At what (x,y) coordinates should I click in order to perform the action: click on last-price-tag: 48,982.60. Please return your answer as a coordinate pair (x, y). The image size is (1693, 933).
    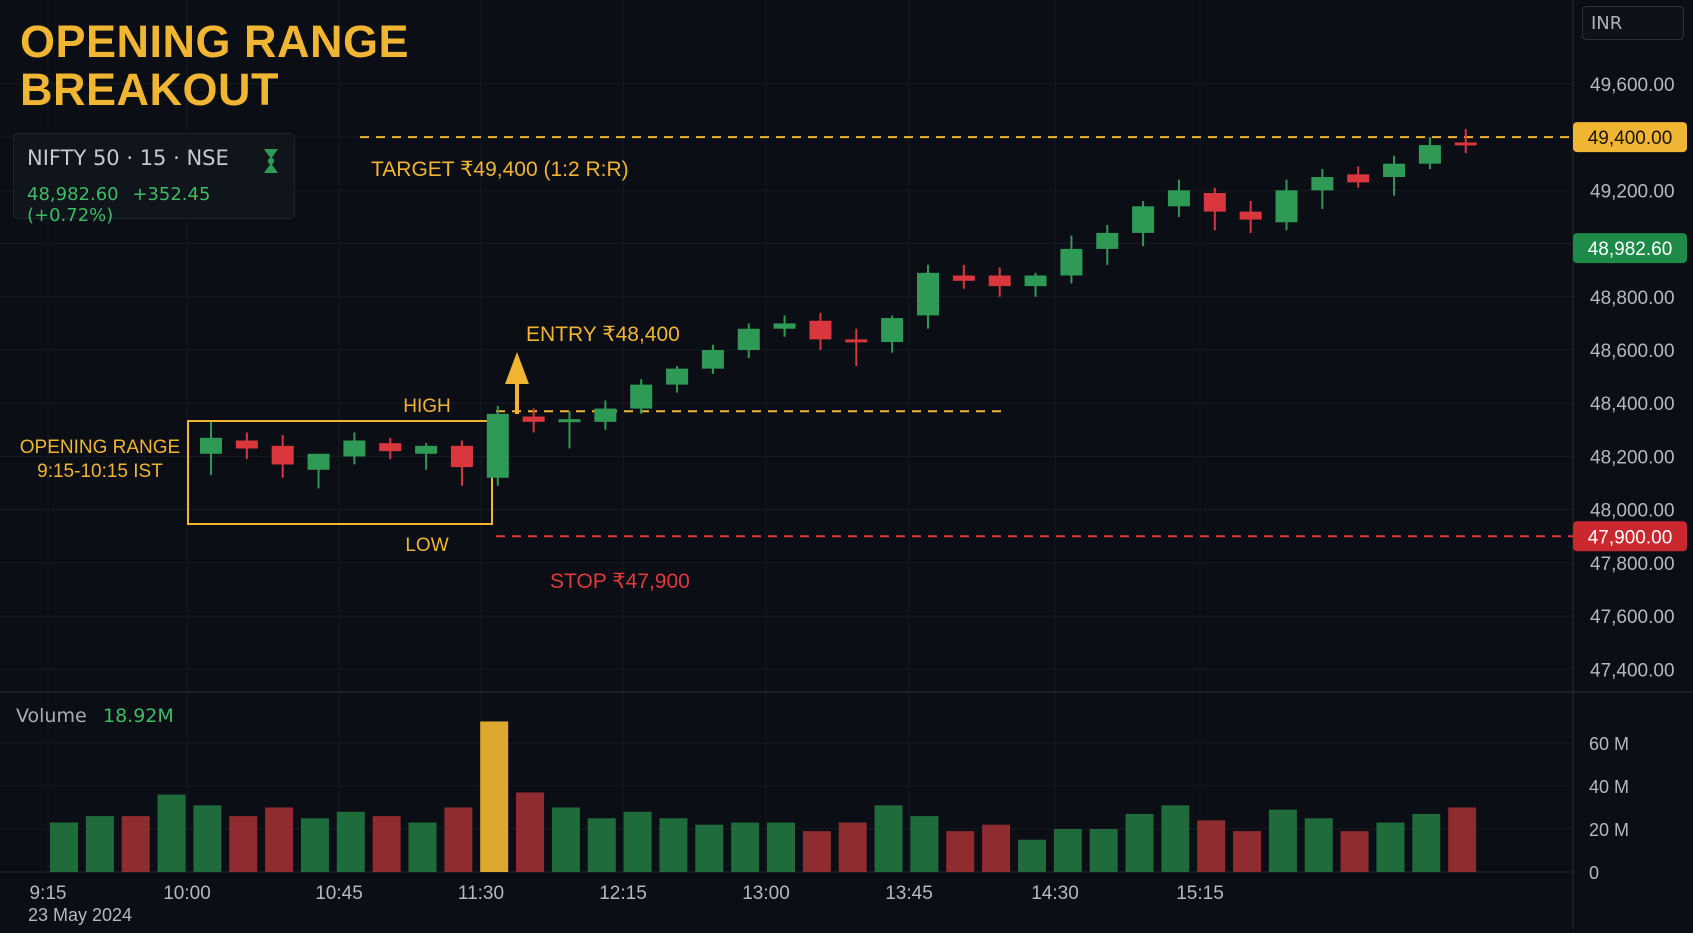
    Looking at the image, I should click on (1630, 249).